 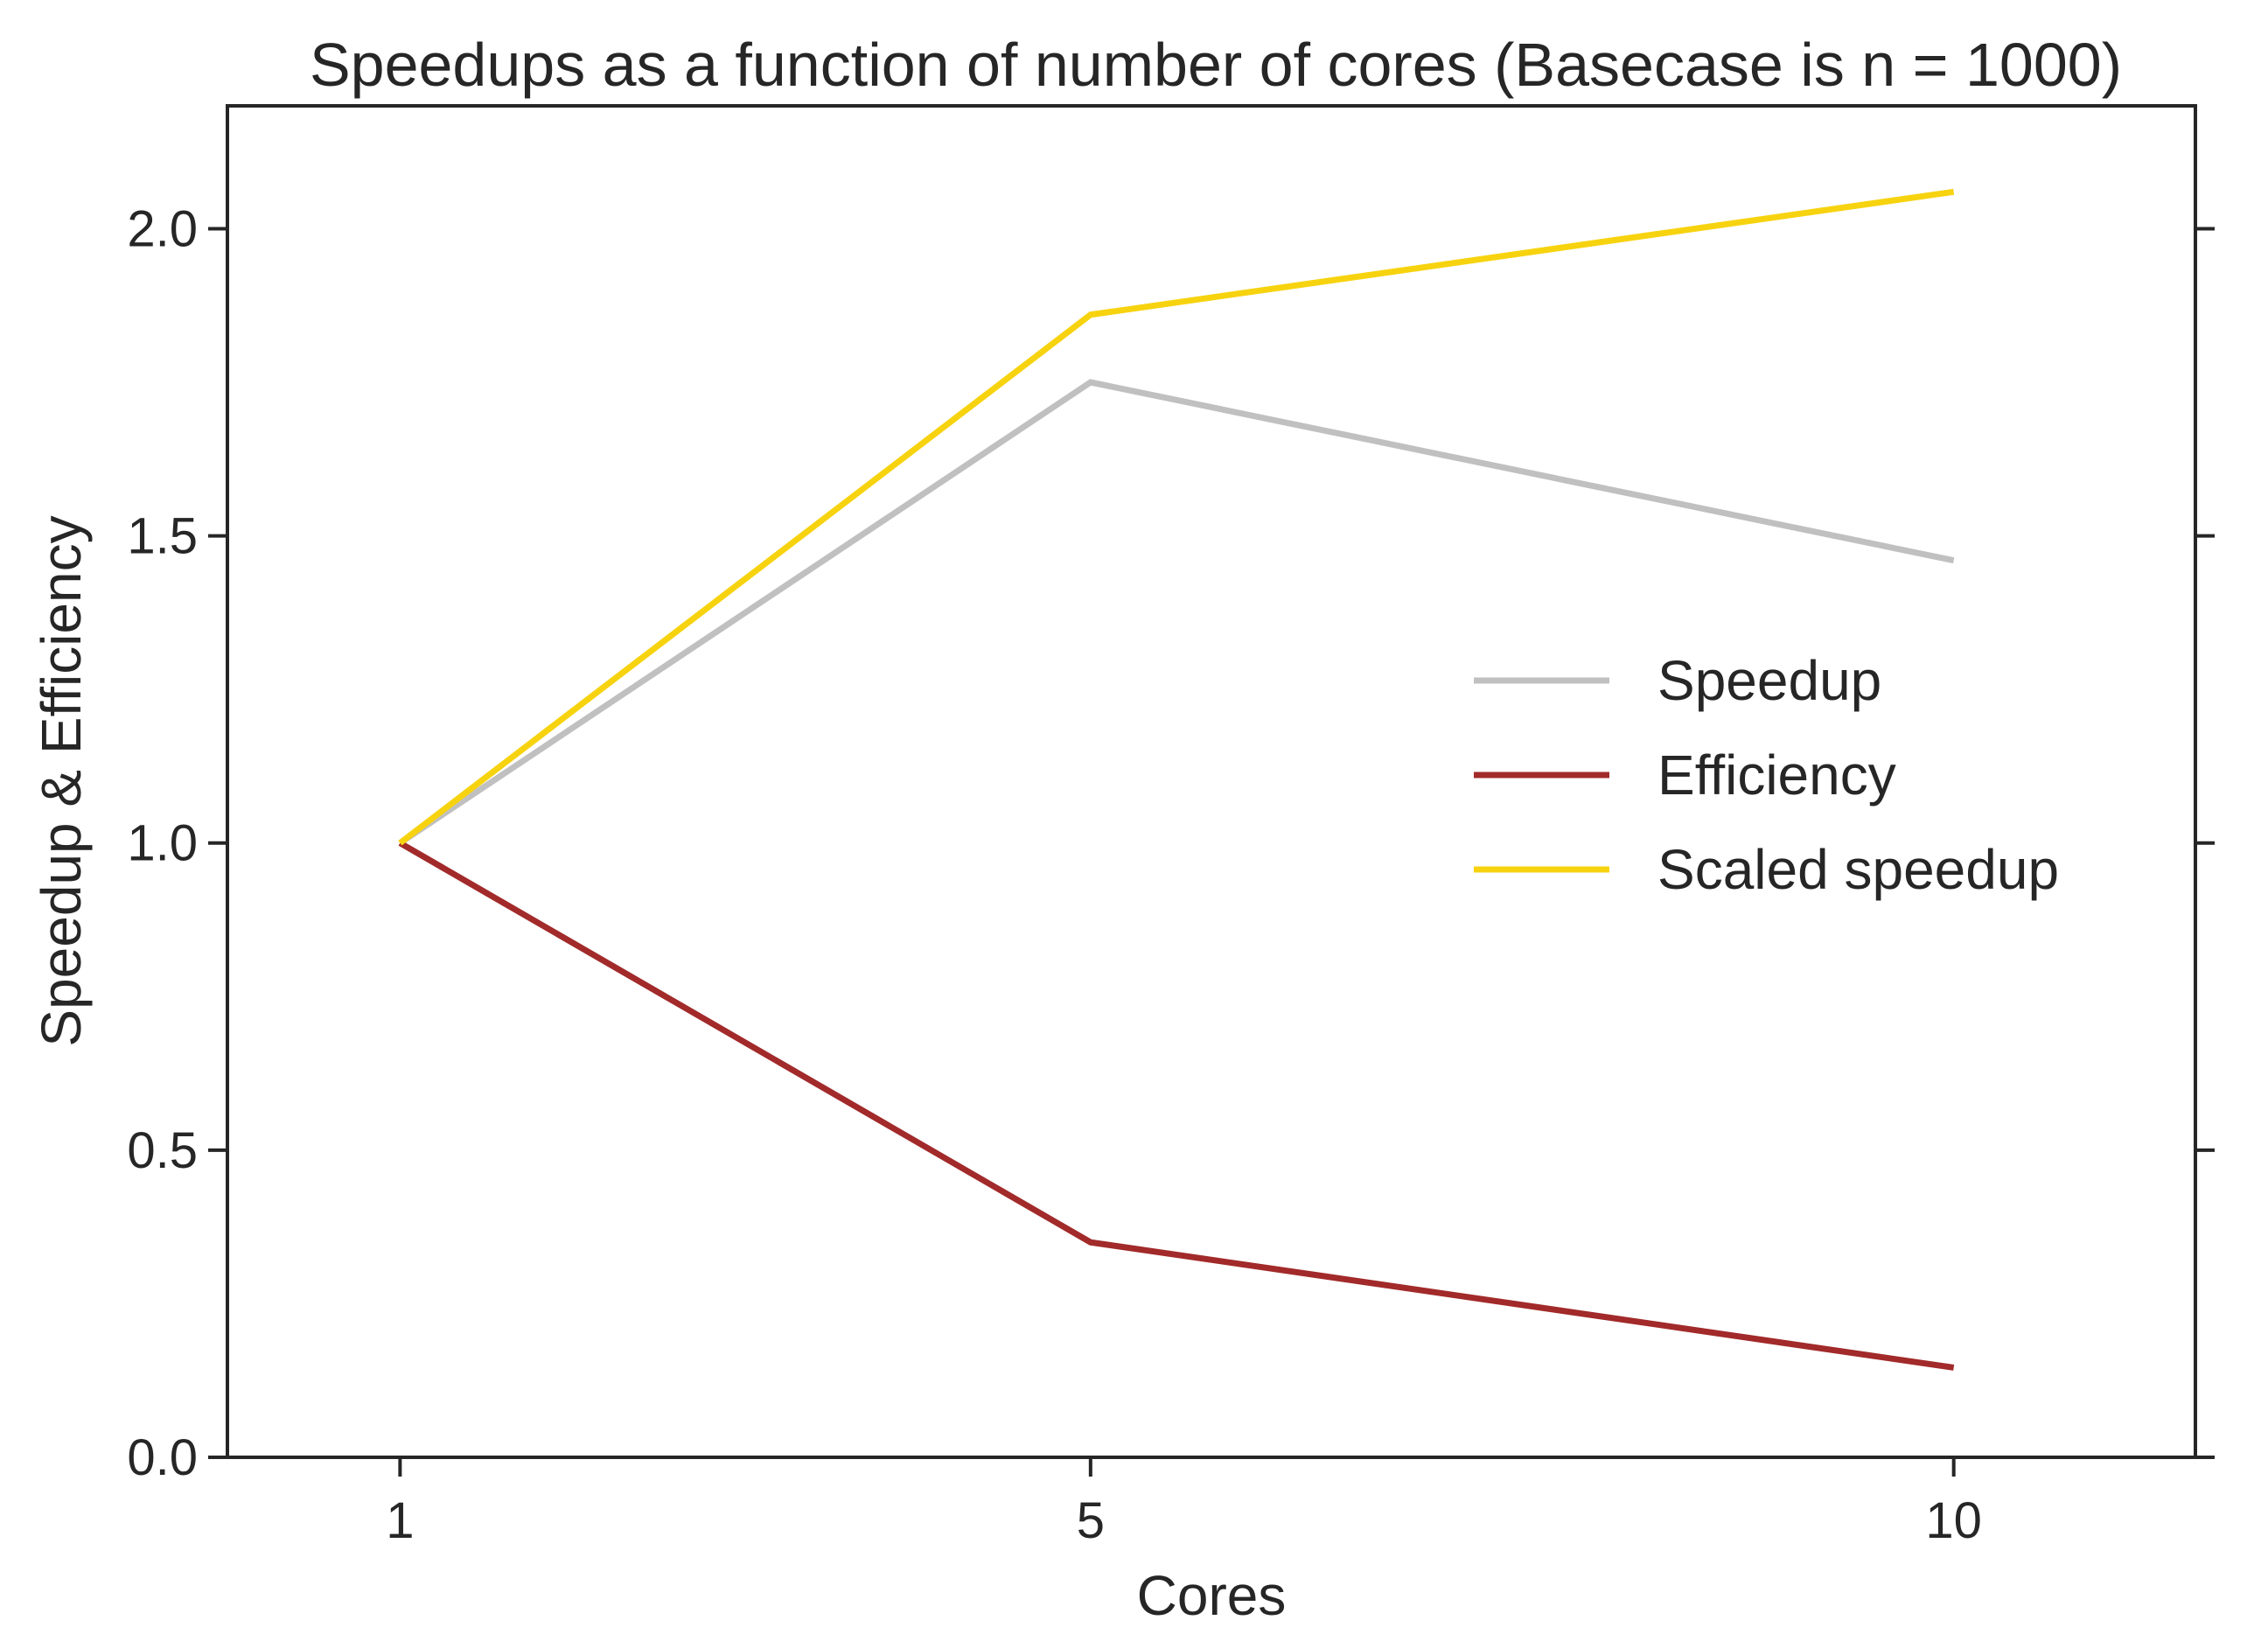 I want to click on x-tick-label: 1, so click(x=400, y=1520).